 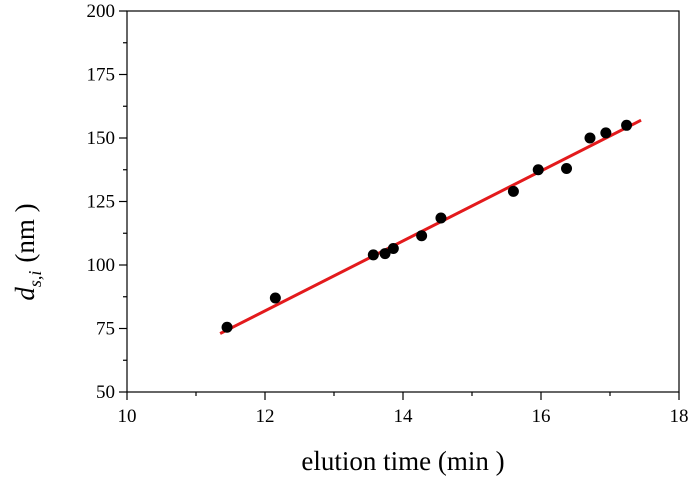 What do you see at coordinates (402, 461) in the screenshot?
I see `x-axis-title: elution time (min )` at bounding box center [402, 461].